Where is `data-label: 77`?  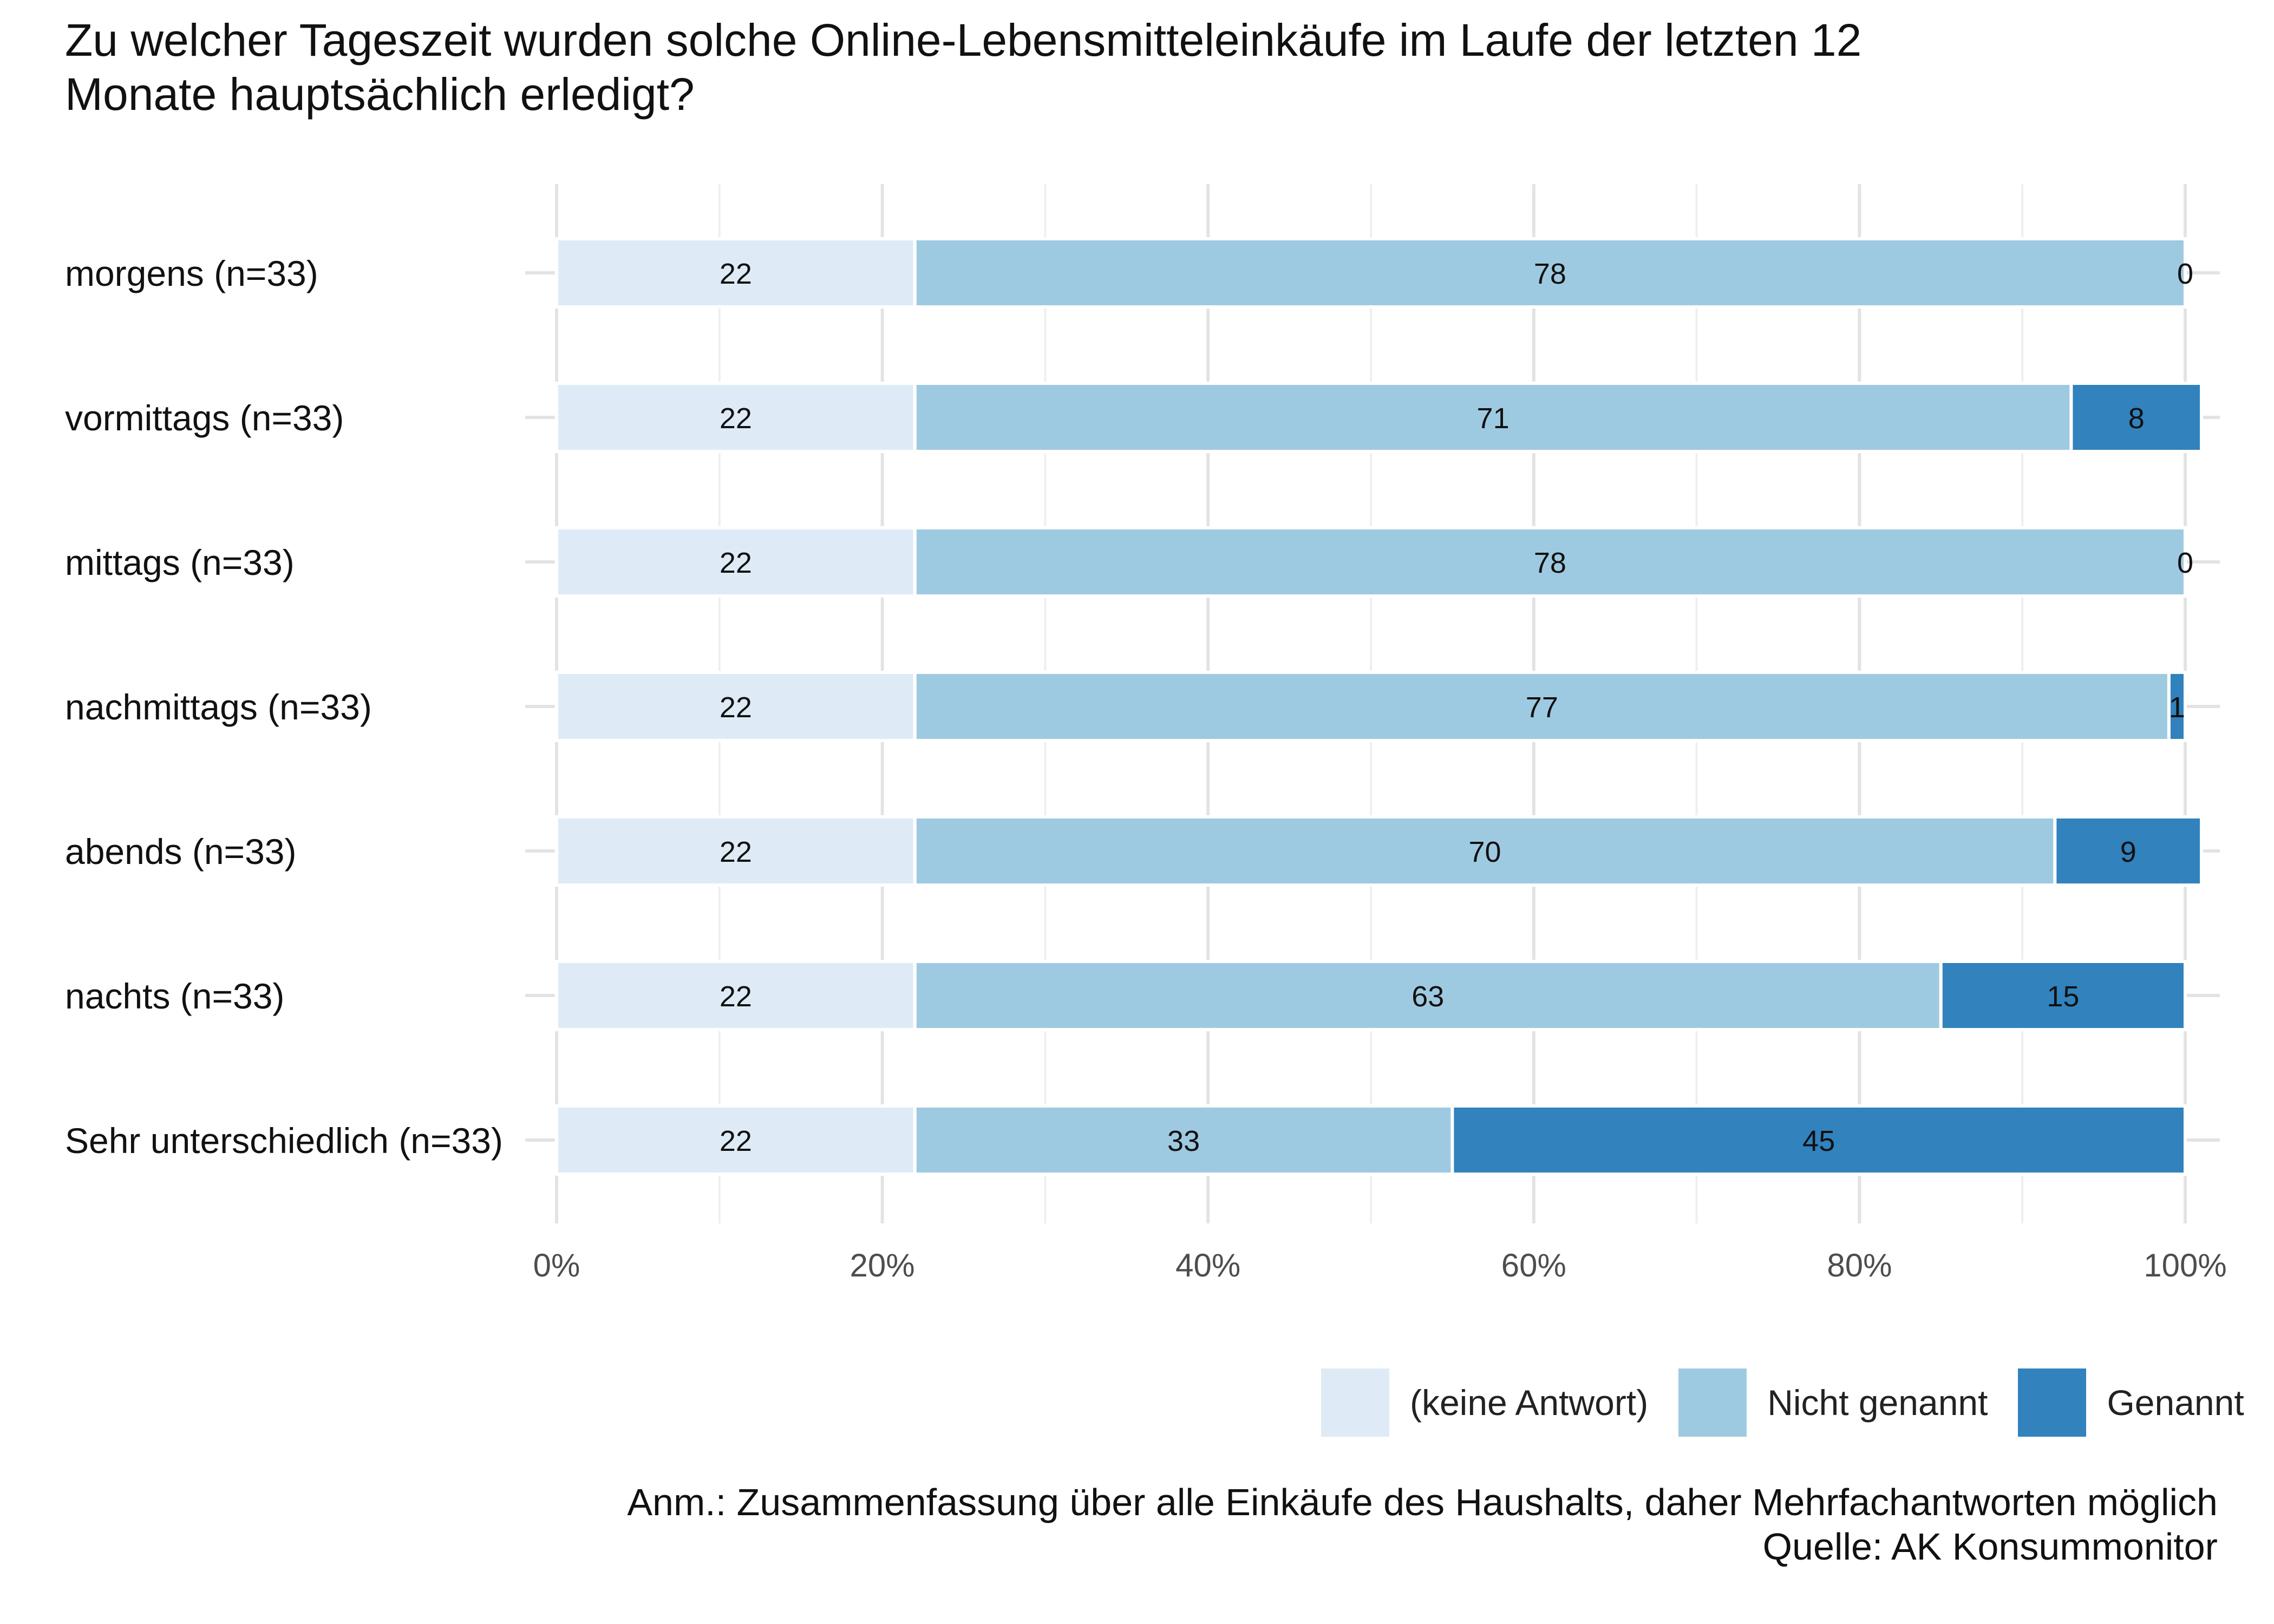
data-label: 77 is located at coordinates (1542, 707).